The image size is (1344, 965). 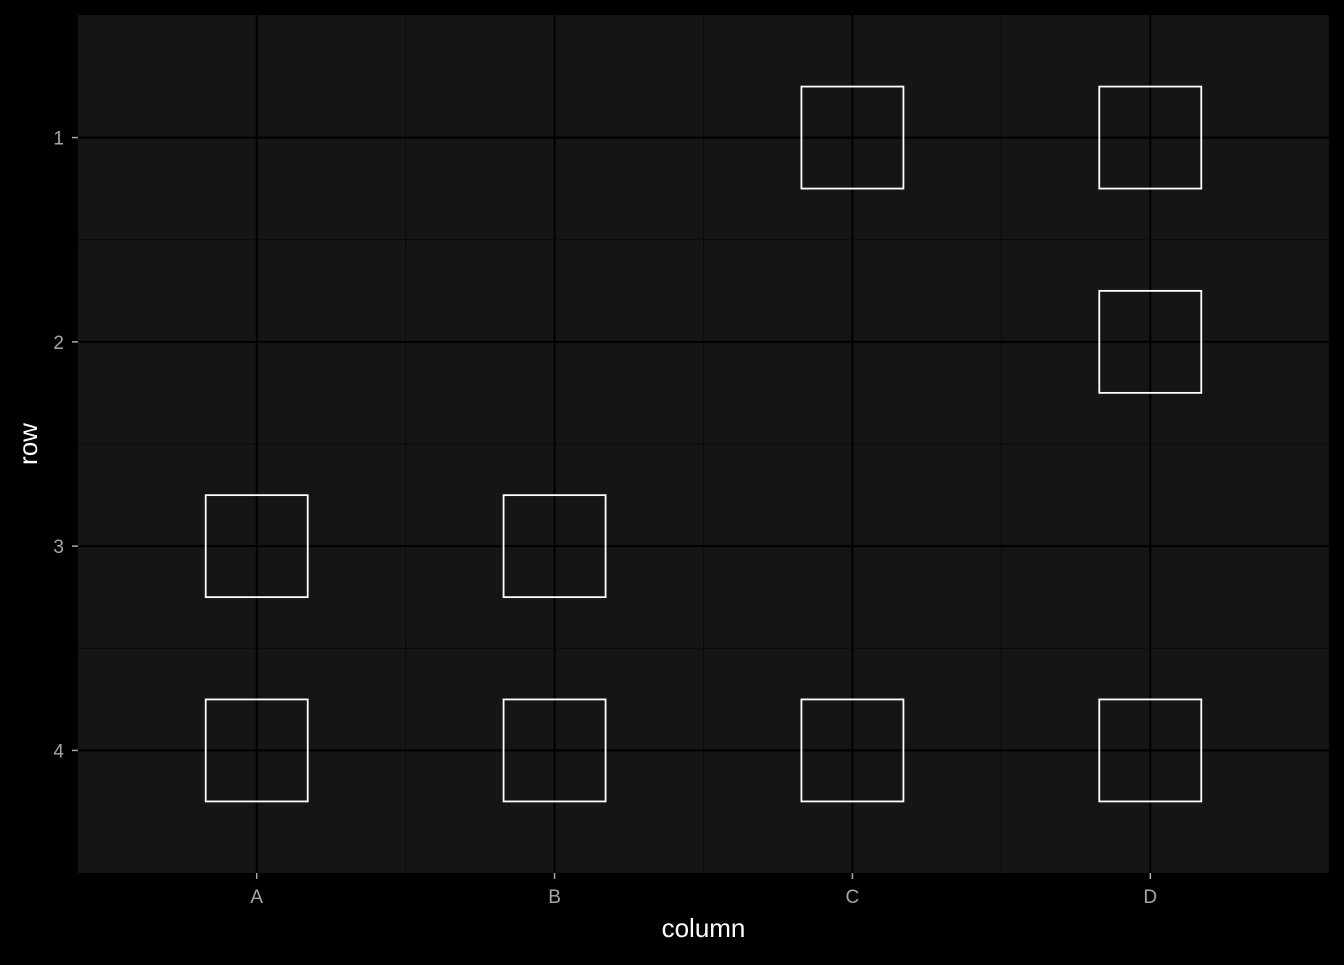 I want to click on y-axis-title: row, so click(x=28, y=444).